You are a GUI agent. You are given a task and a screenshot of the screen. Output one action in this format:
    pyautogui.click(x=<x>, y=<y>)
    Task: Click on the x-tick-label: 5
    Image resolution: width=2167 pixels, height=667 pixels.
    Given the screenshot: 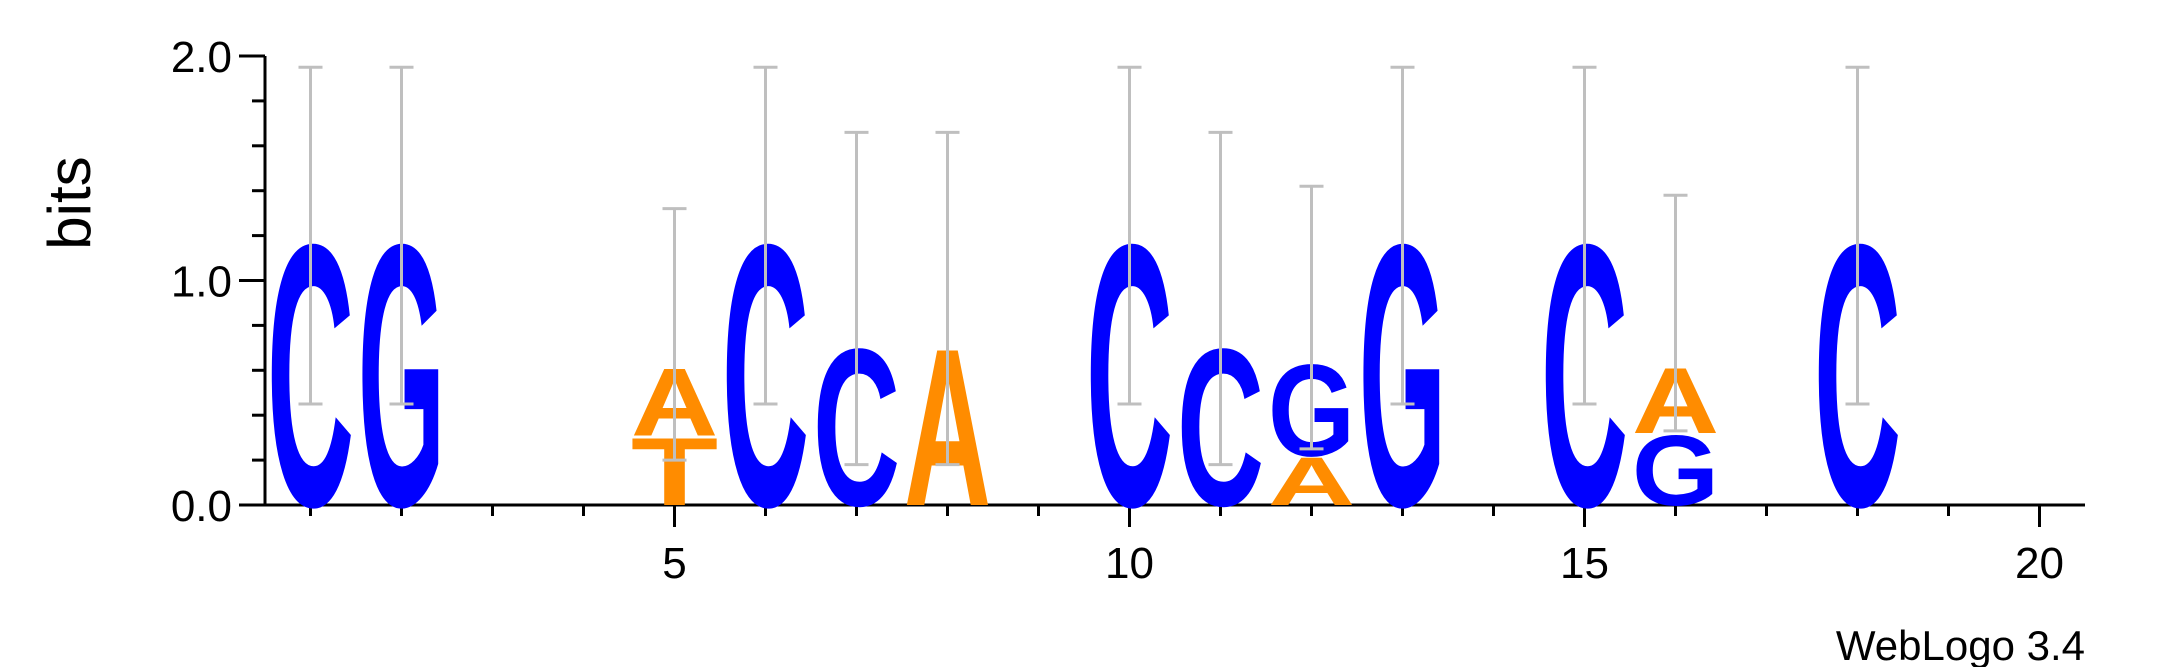 What is the action you would take?
    pyautogui.click(x=674, y=563)
    